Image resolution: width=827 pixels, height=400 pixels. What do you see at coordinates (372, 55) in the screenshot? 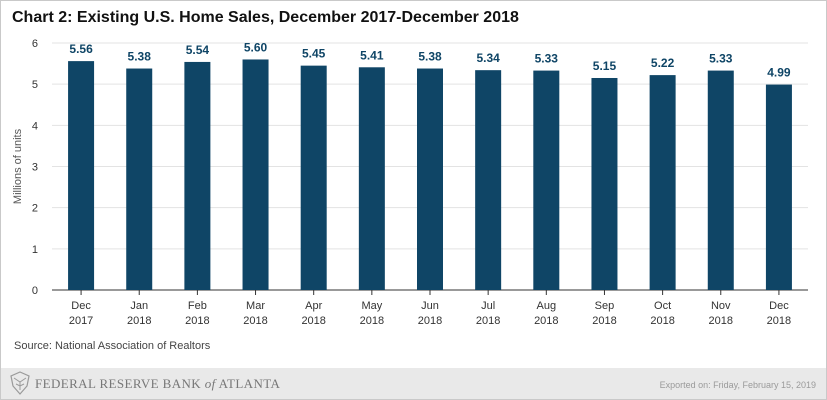
I see `data-label: 5.41` at bounding box center [372, 55].